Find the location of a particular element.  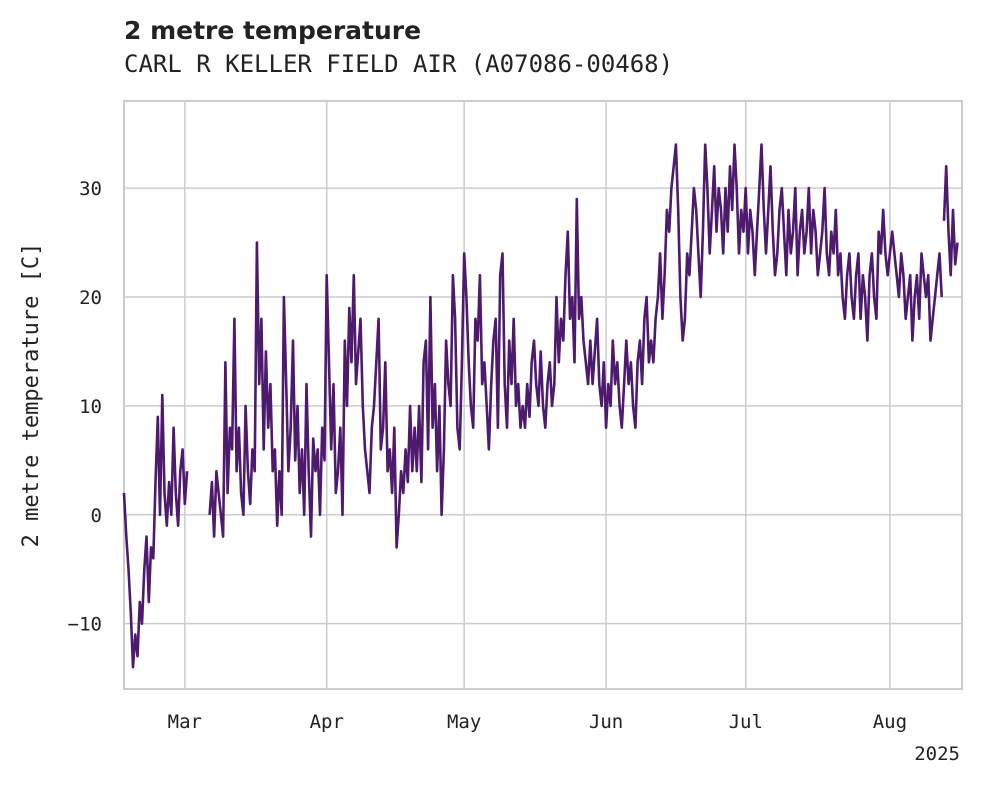

x-tick-label: Jun is located at coordinates (606, 722).